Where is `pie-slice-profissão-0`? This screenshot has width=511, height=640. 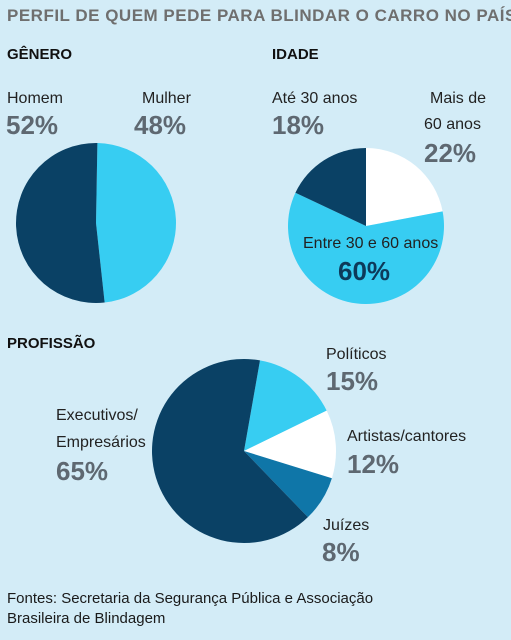
pie-slice-profissão-0 is located at coordinates (285, 405).